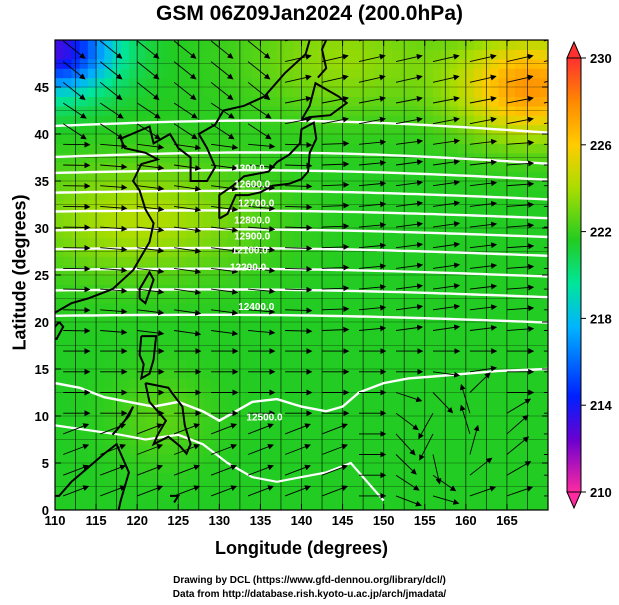 The image size is (619, 605). I want to click on contour-label: 12200.0, so click(248, 267).